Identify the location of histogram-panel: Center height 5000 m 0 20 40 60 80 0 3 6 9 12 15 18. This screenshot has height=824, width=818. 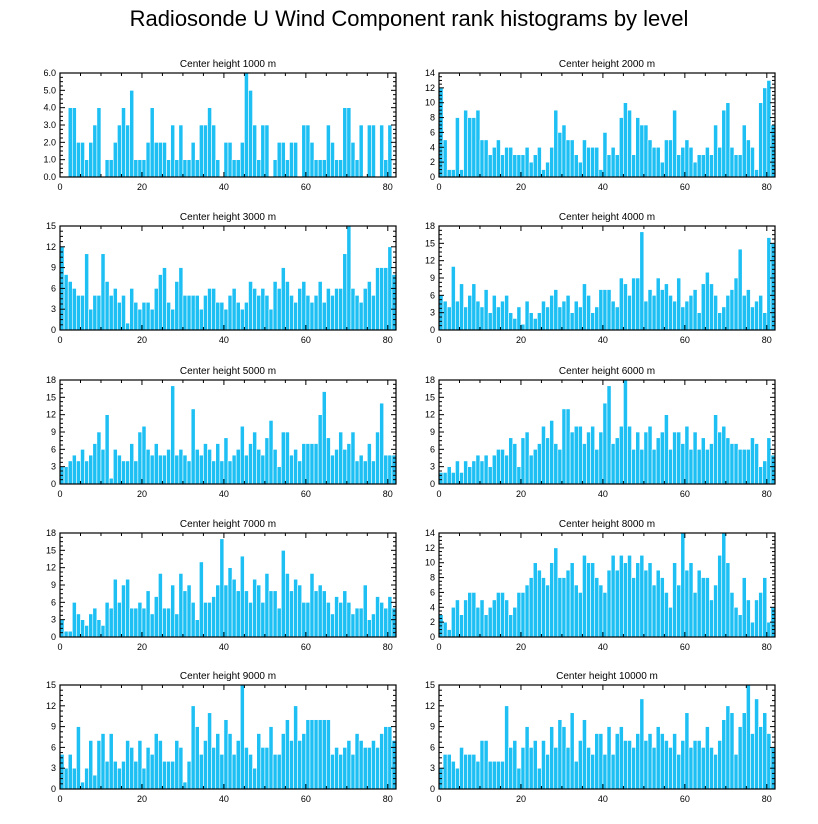
(221, 432).